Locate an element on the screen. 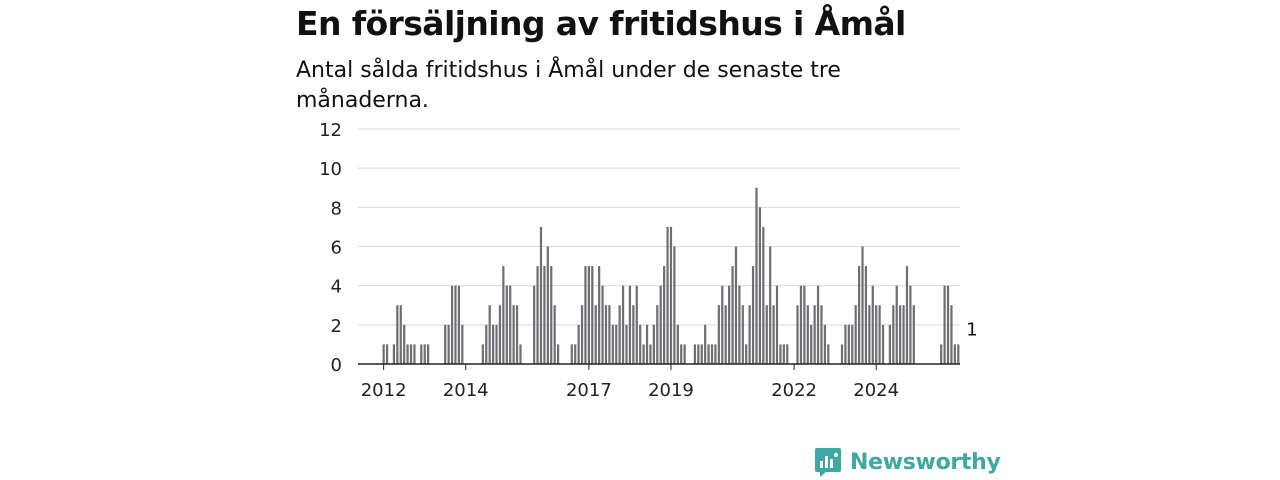  x-tick-label: 2012 is located at coordinates (384, 390).